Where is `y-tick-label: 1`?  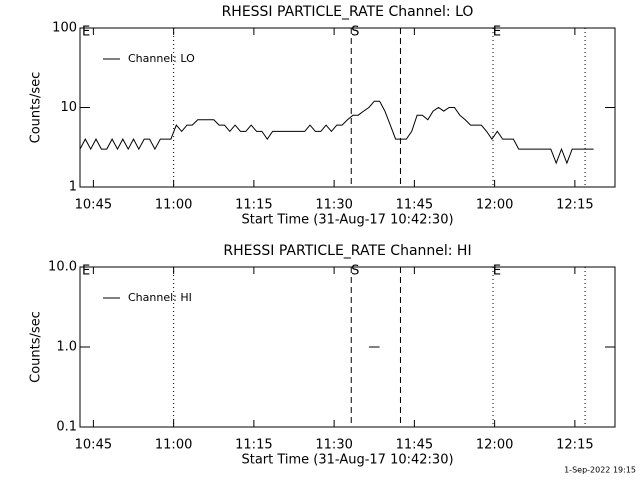 y-tick-label: 1 is located at coordinates (73, 187).